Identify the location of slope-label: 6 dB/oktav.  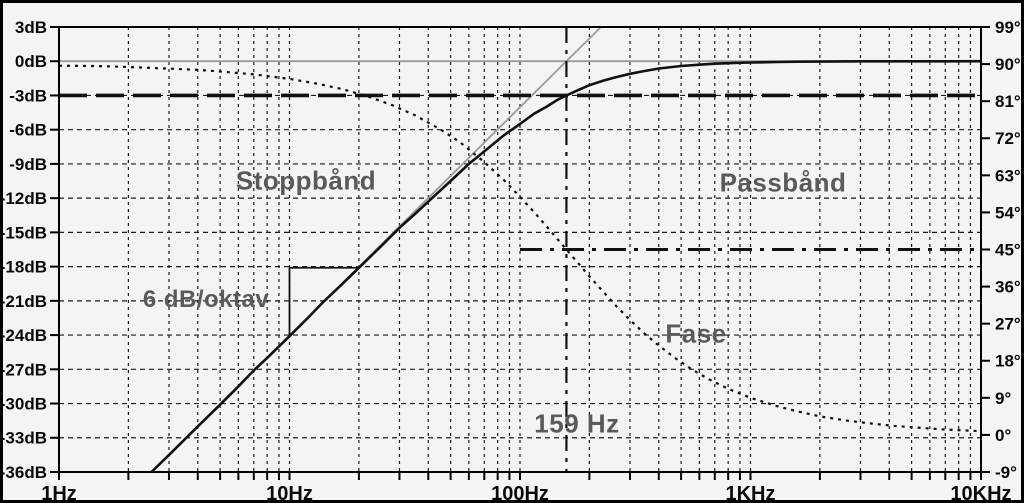
(206, 299).